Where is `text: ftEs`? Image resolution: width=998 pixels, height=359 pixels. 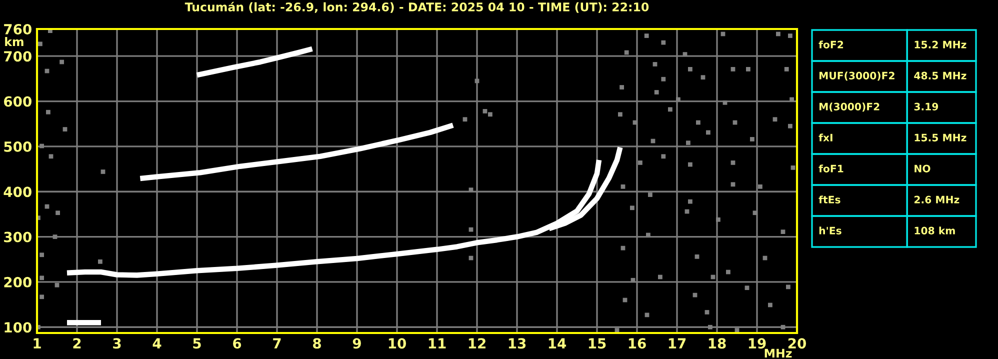
text: ftEs is located at coordinates (829, 200).